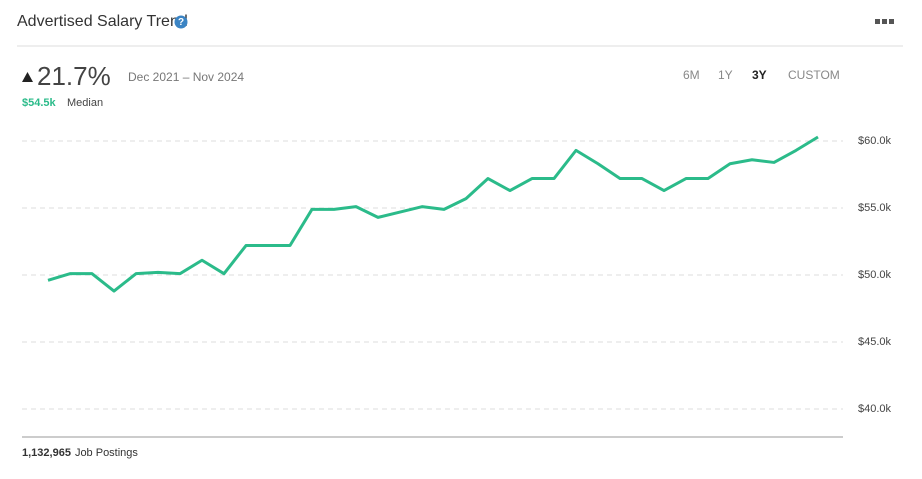  I want to click on info-icon-mark: ?, so click(181, 22).